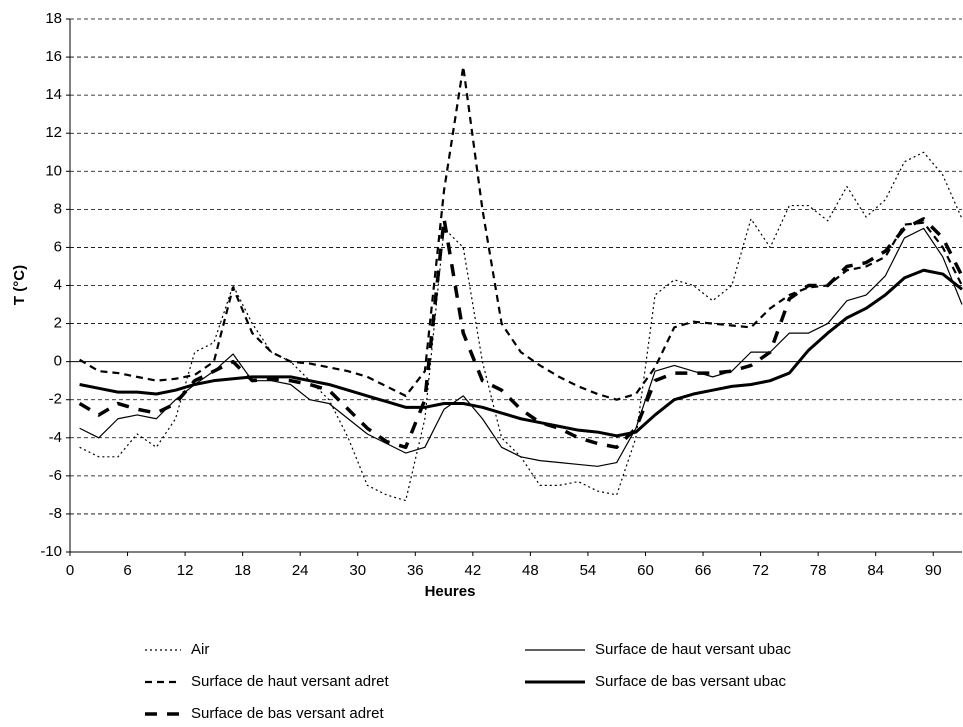  Describe the element at coordinates (58, 284) in the screenshot. I see `y-tick-label: 4` at that location.